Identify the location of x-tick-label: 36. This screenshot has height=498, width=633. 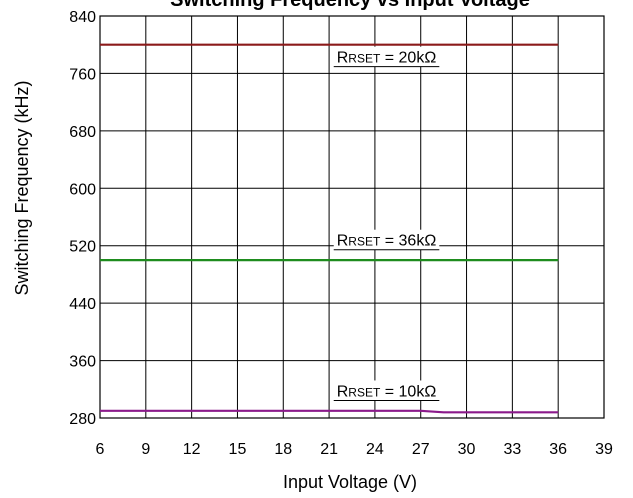
(558, 449).